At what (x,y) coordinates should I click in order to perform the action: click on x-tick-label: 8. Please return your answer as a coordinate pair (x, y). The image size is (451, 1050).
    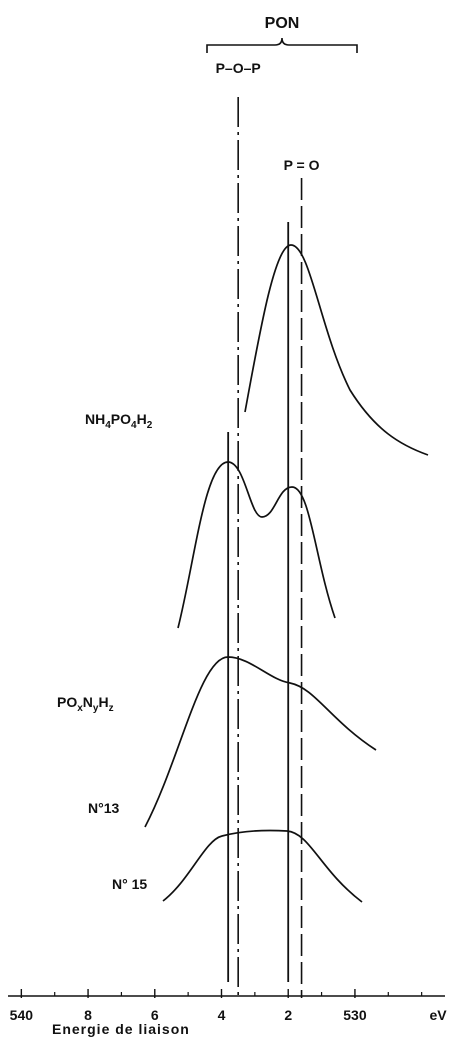
    Looking at the image, I should click on (88, 1015).